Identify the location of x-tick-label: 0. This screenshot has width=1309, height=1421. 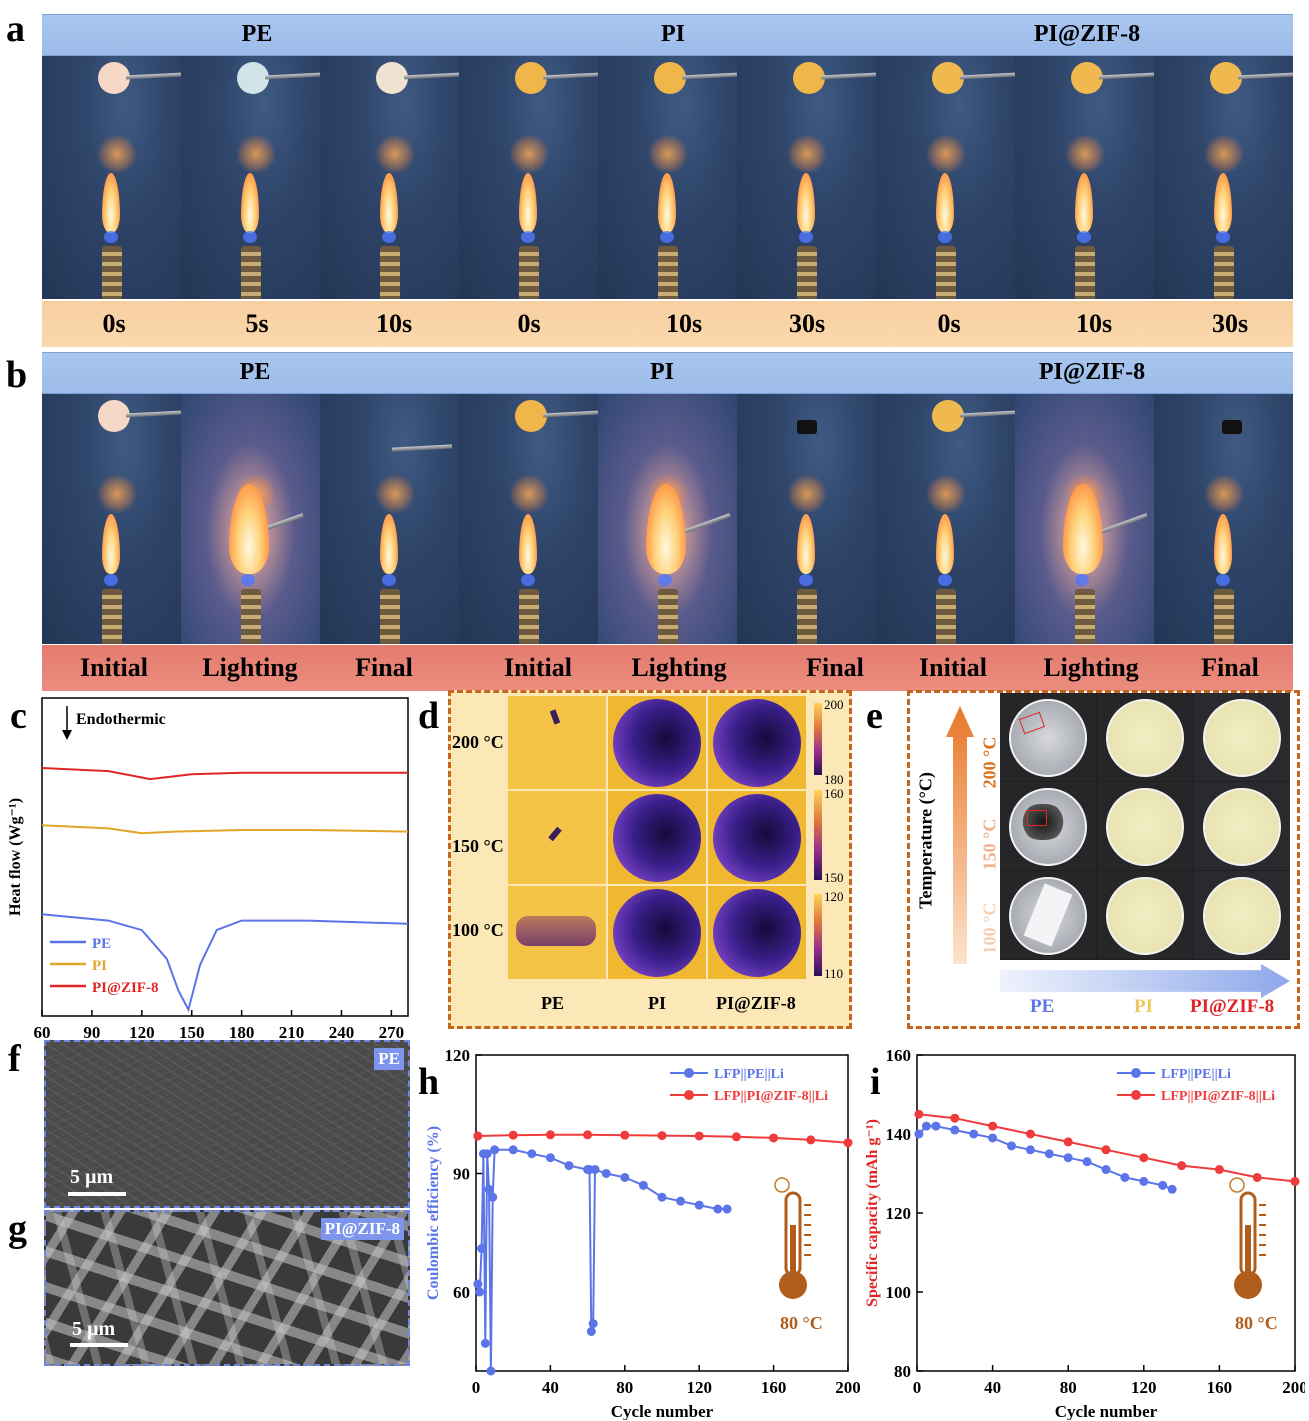
(476, 1387).